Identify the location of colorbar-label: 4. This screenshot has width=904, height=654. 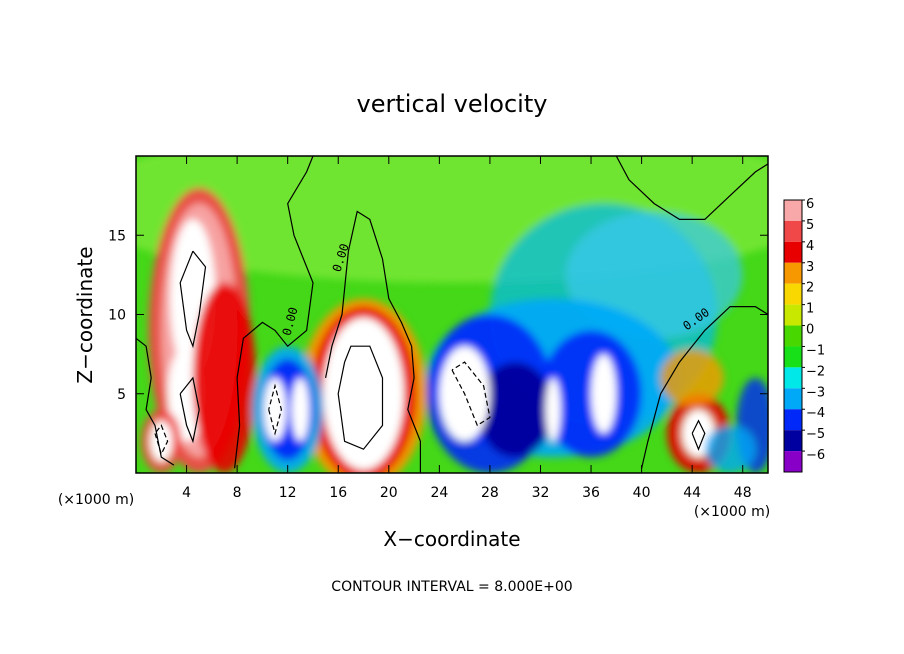
(810, 246).